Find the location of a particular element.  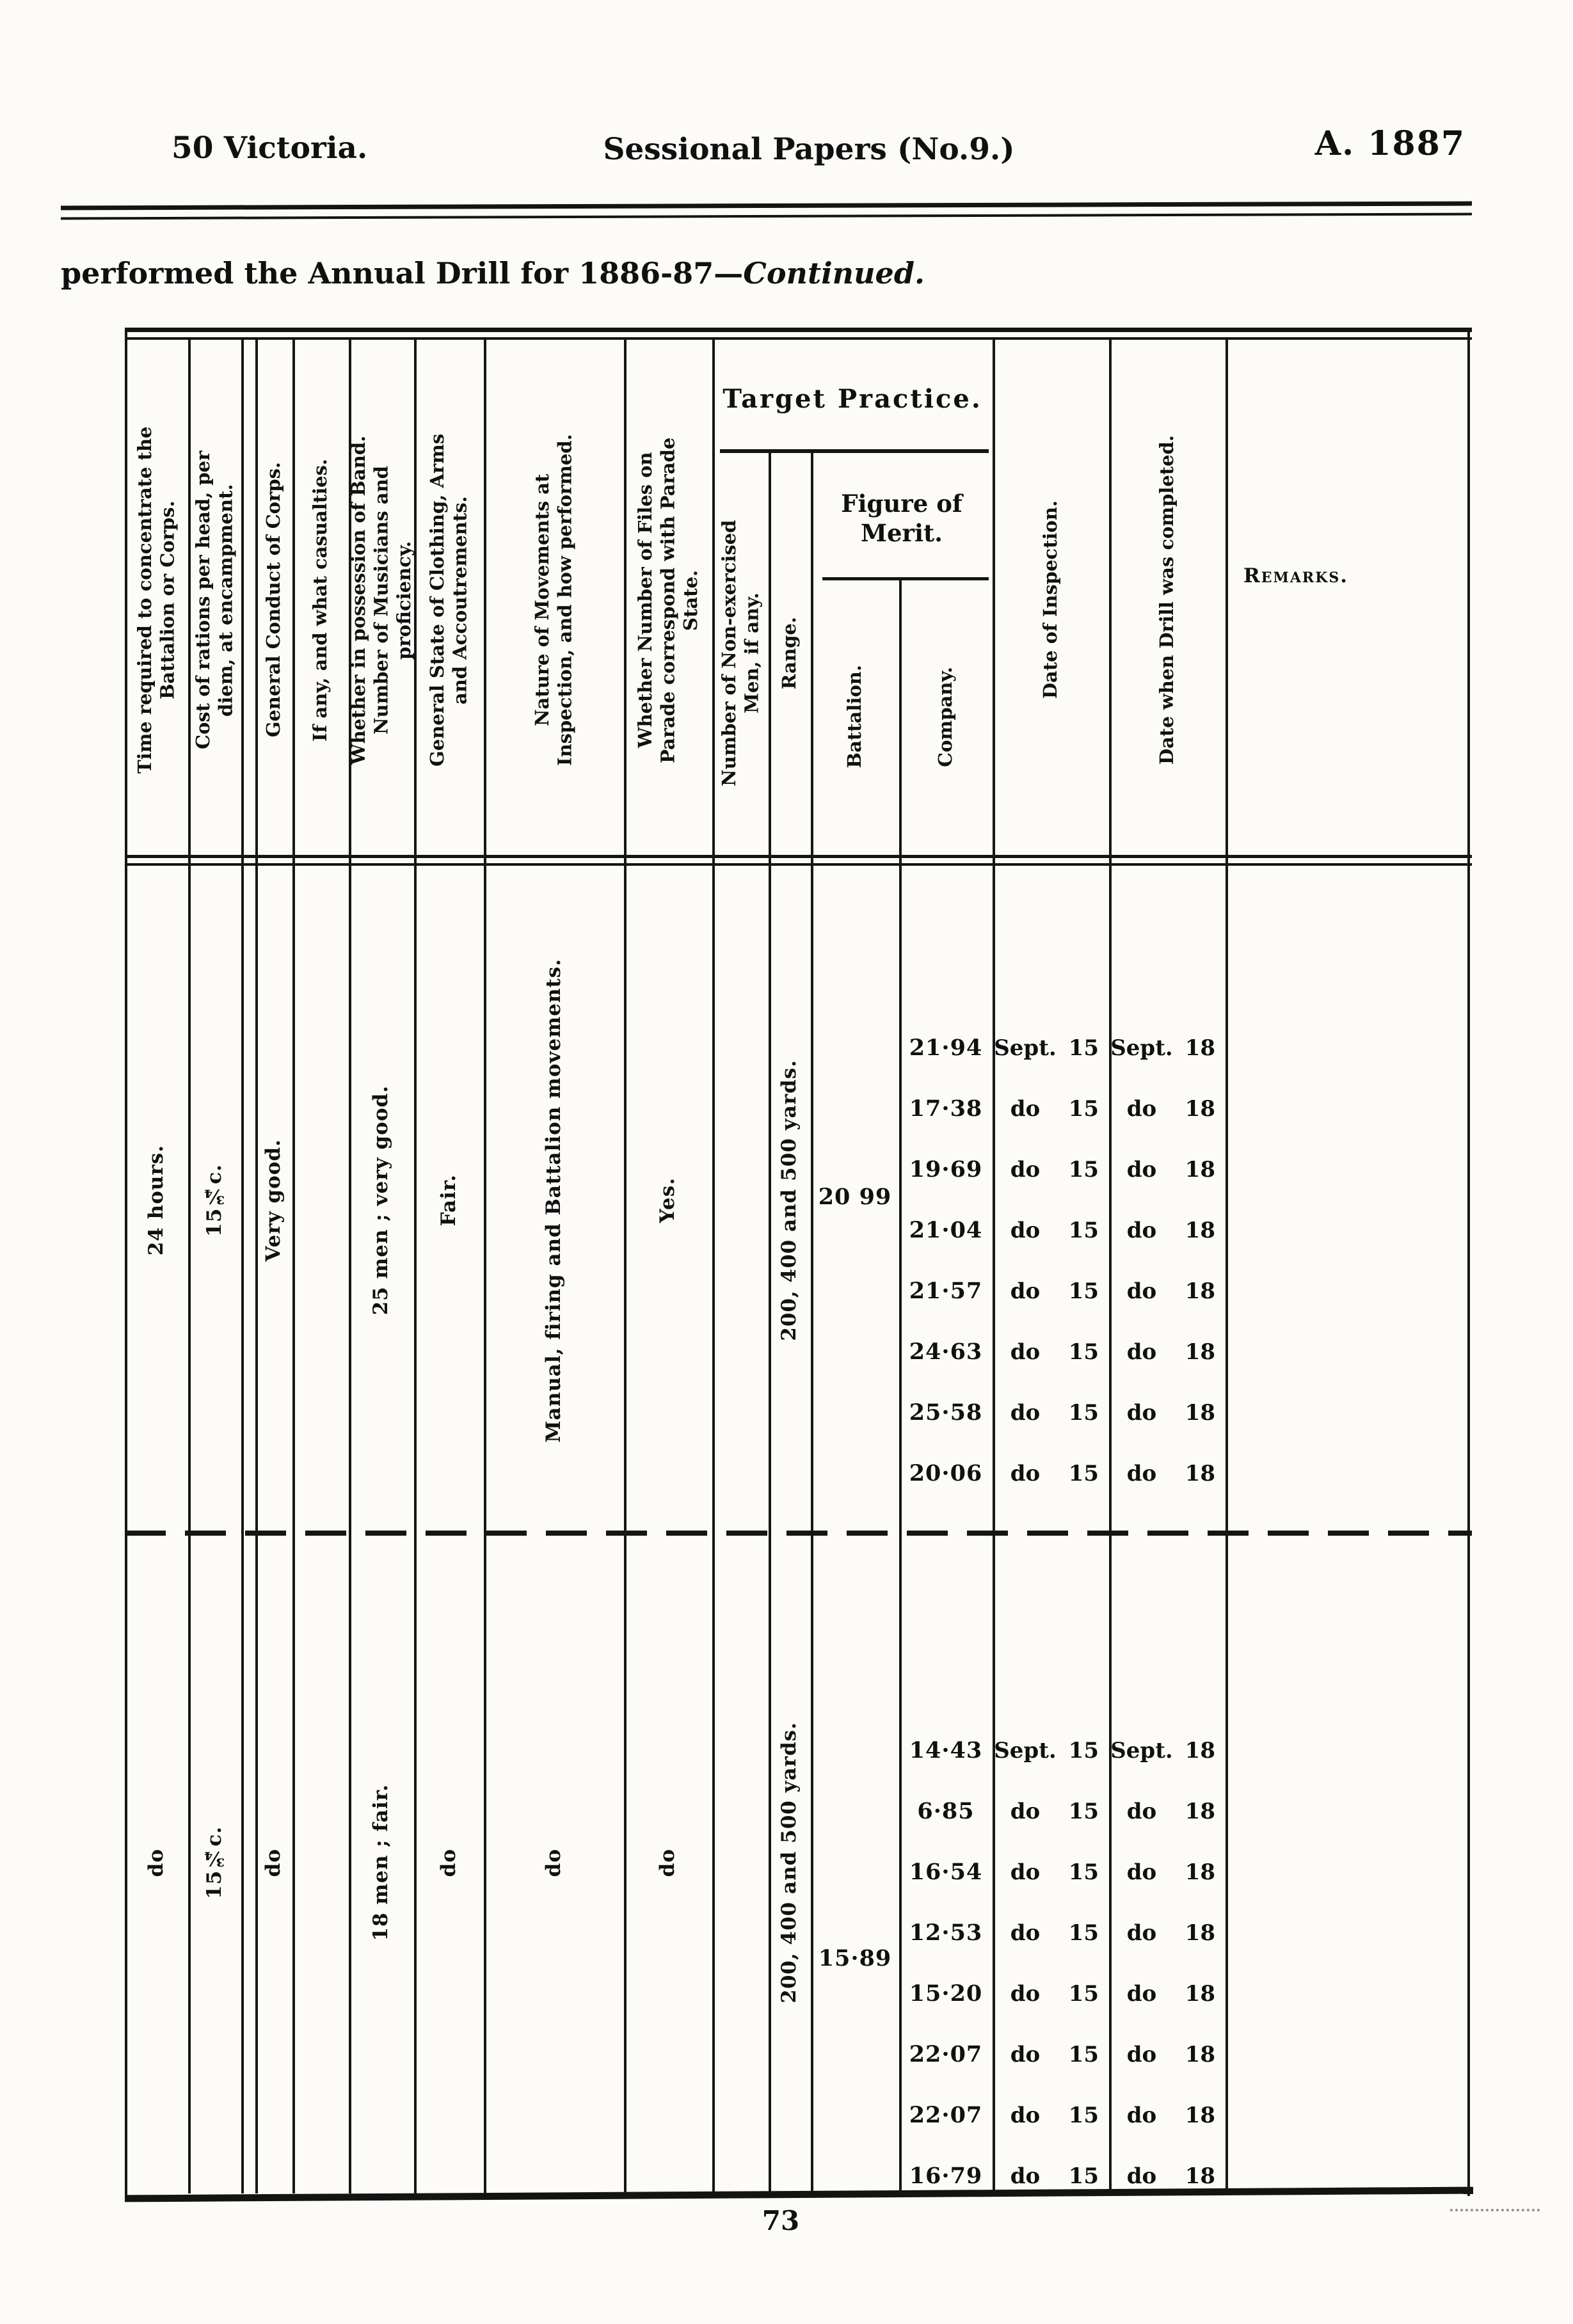

cell-clothing: do is located at coordinates (448, 1862).